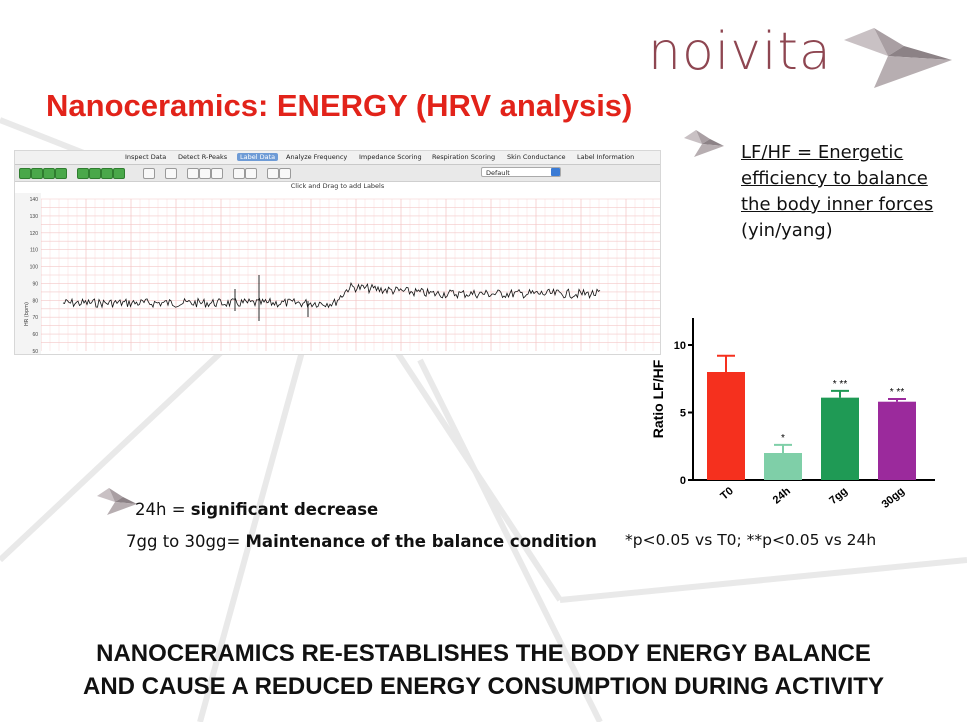  What do you see at coordinates (658, 398) in the screenshot?
I see `y-axis-label: Ratio LF/HF` at bounding box center [658, 398].